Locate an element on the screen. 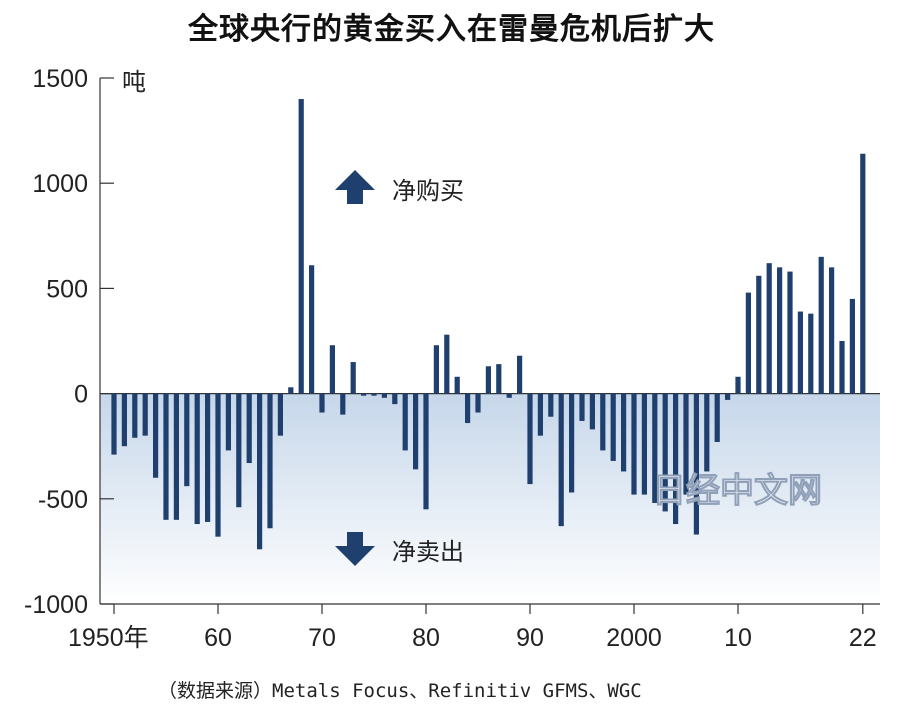 This screenshot has width=903, height=716. bar-2009 is located at coordinates (728, 396).